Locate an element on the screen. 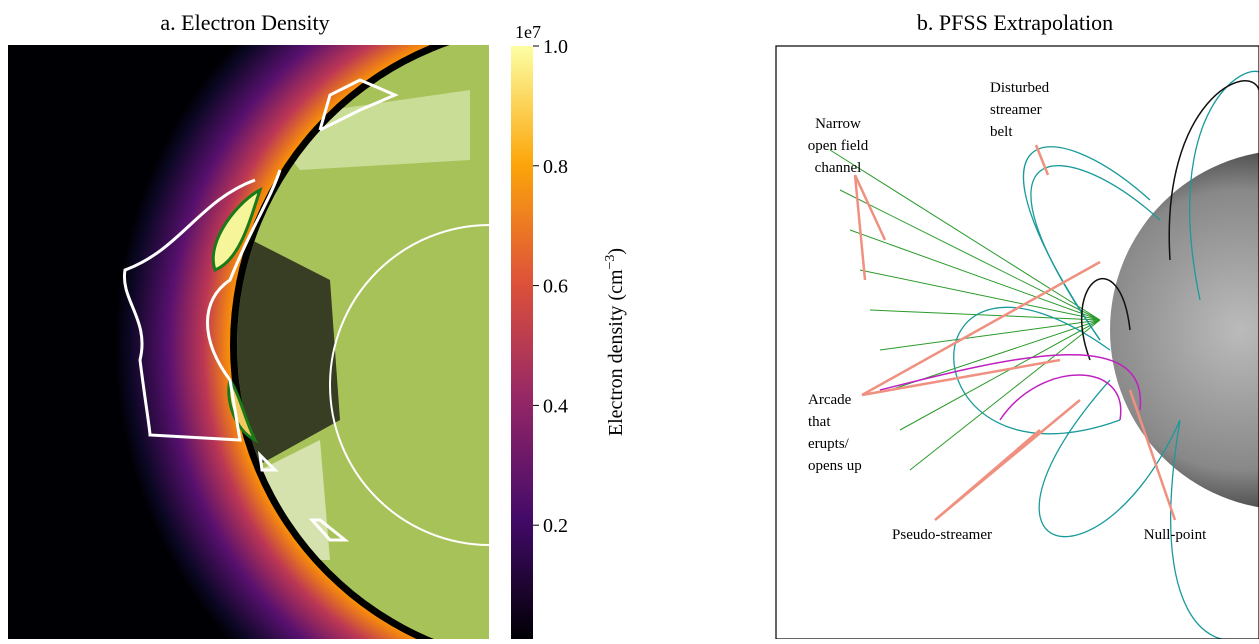 The width and height of the screenshot is (1259, 644). label-sup: −3 is located at coordinates (610, 262).